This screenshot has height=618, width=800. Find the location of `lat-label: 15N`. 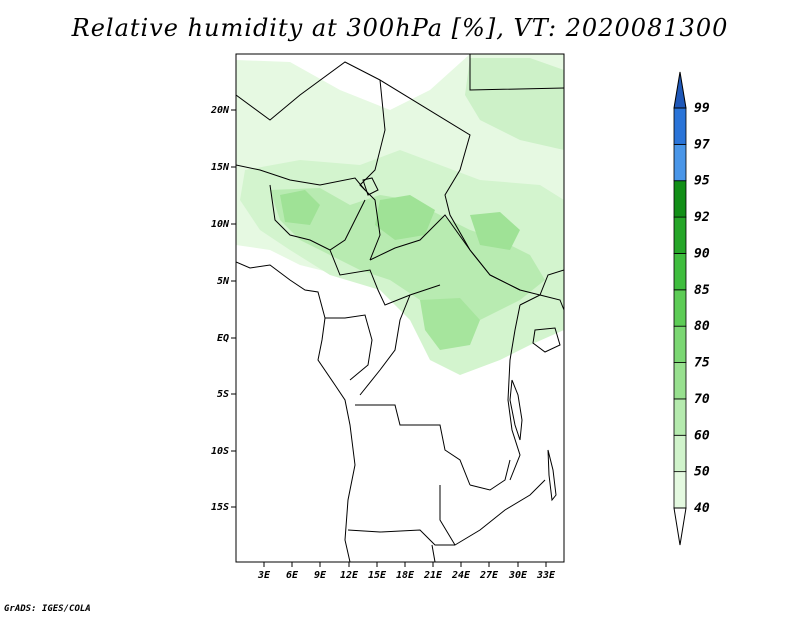

lat-label: 15N is located at coordinates (220, 167).